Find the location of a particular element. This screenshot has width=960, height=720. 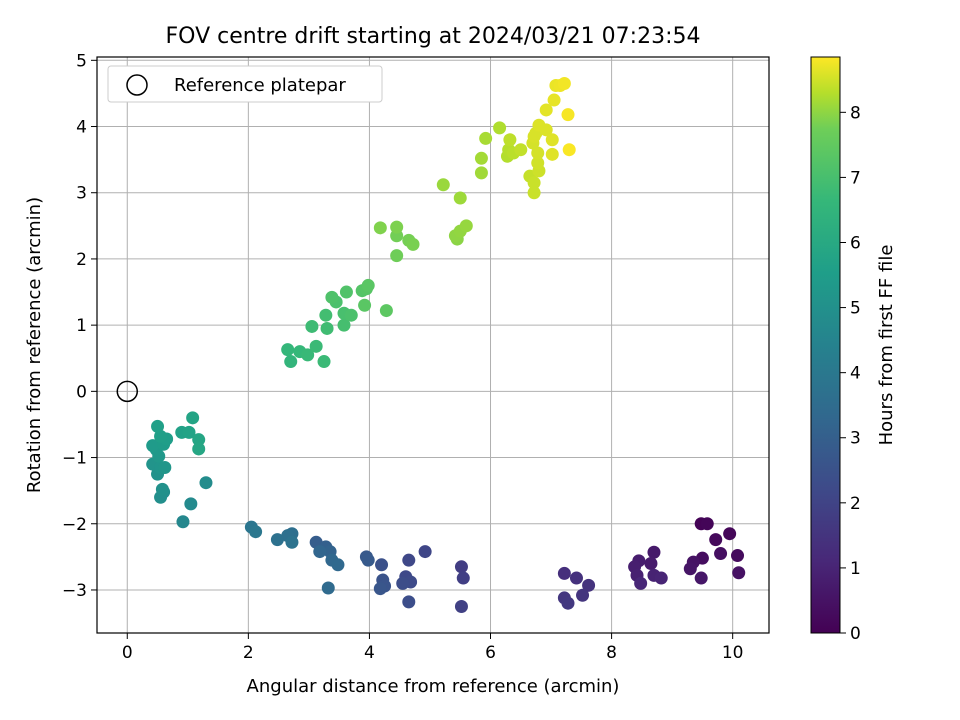

colorbar-tick-label: 0 is located at coordinates (855, 634).